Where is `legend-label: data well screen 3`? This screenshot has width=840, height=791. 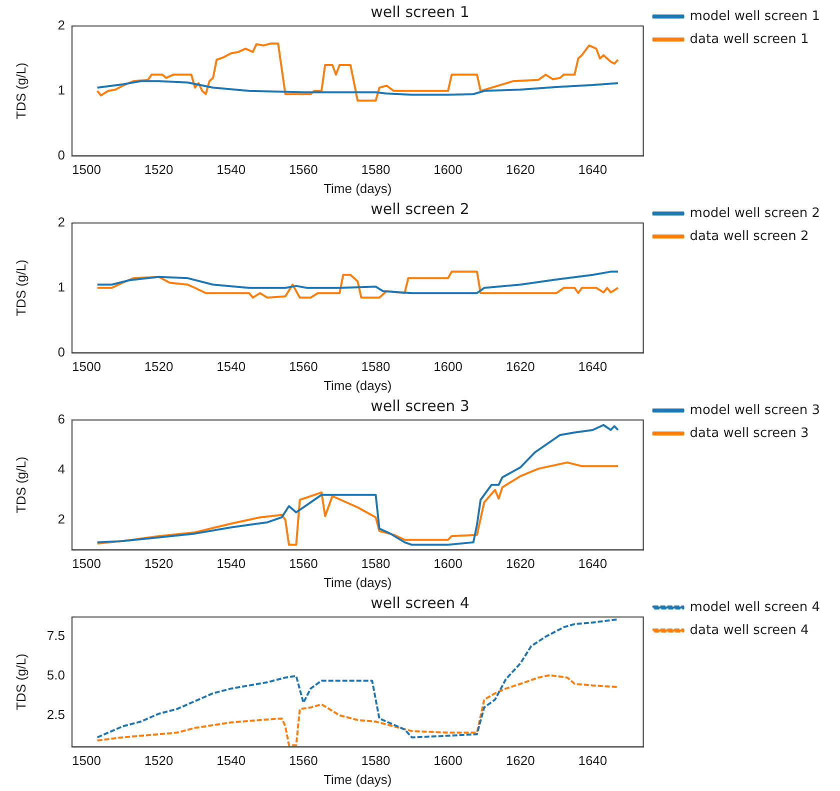
legend-label: data well screen 3 is located at coordinates (749, 433).